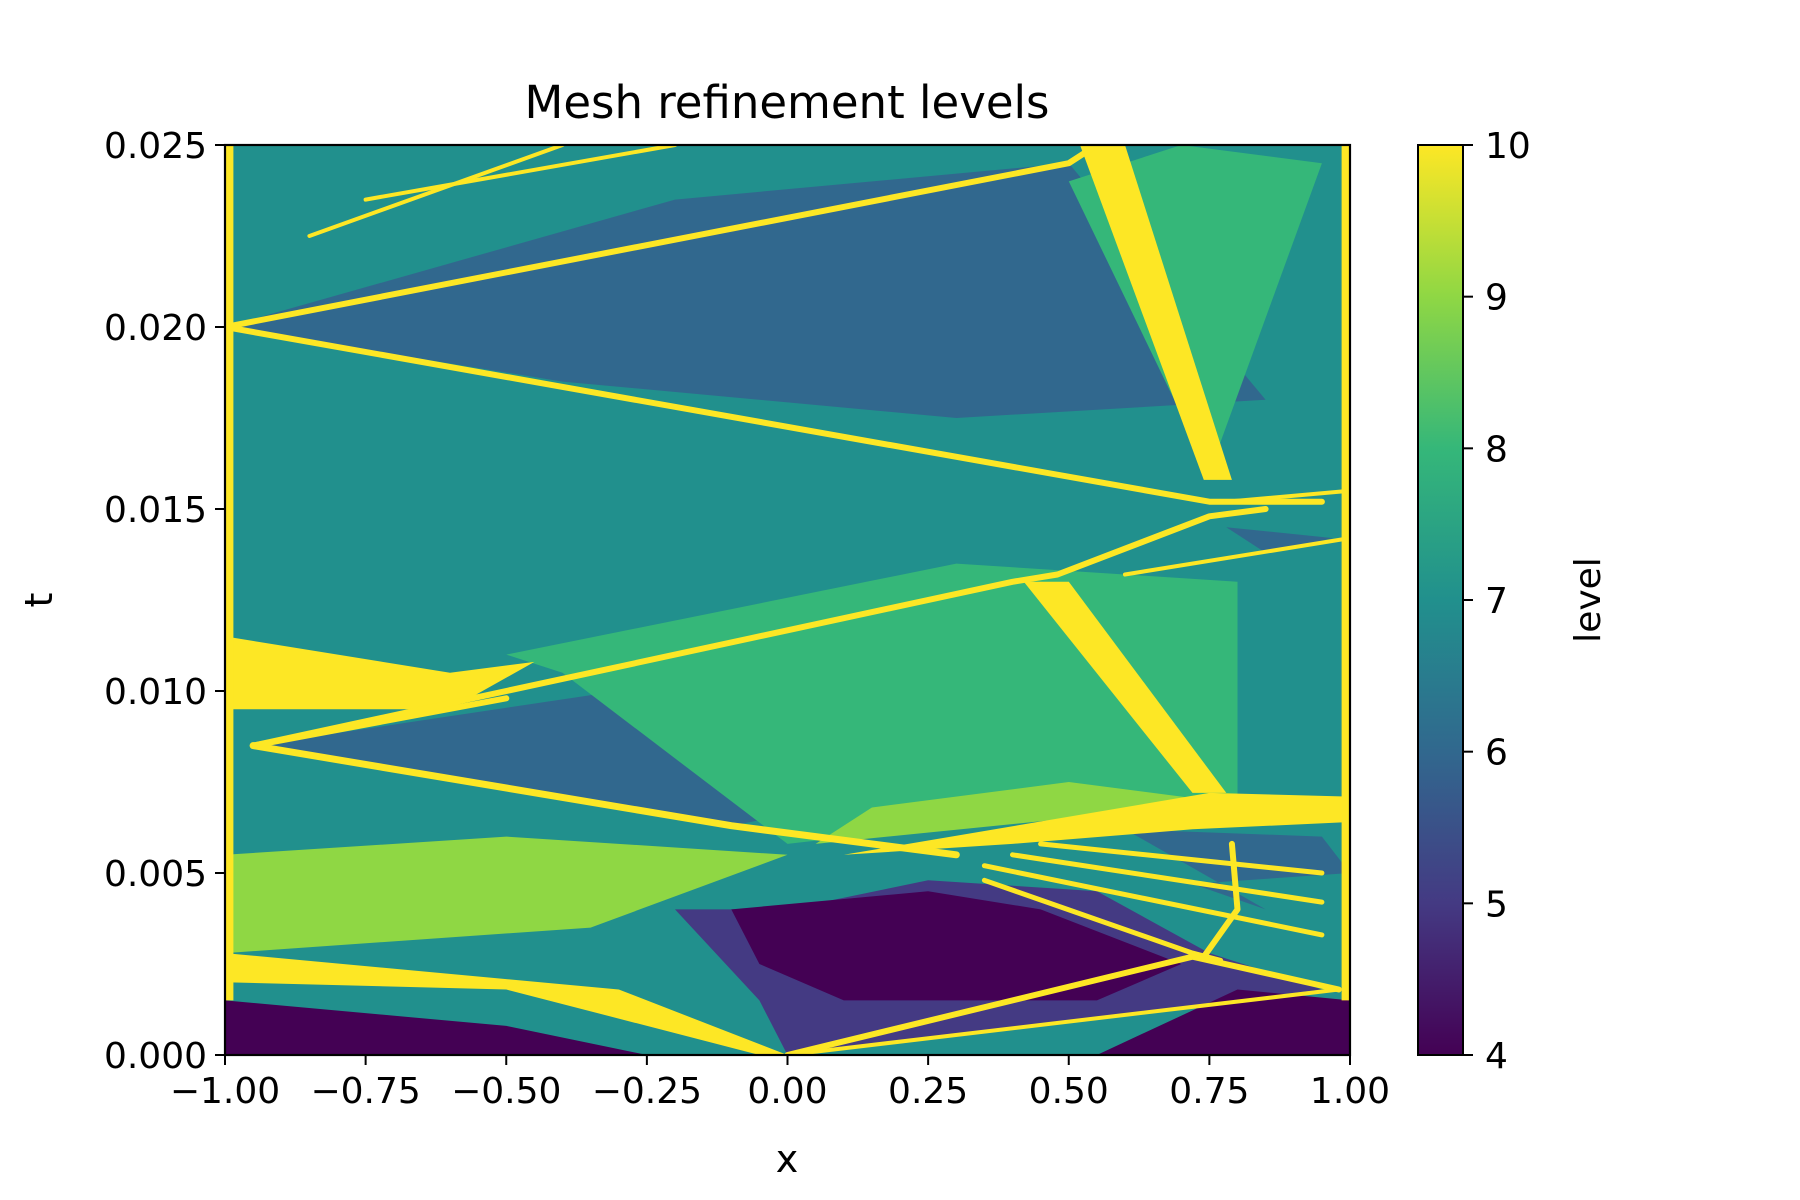 Image resolution: width=1800 pixels, height=1200 pixels. I want to click on x-tick-label: 1.00, so click(1350, 1091).